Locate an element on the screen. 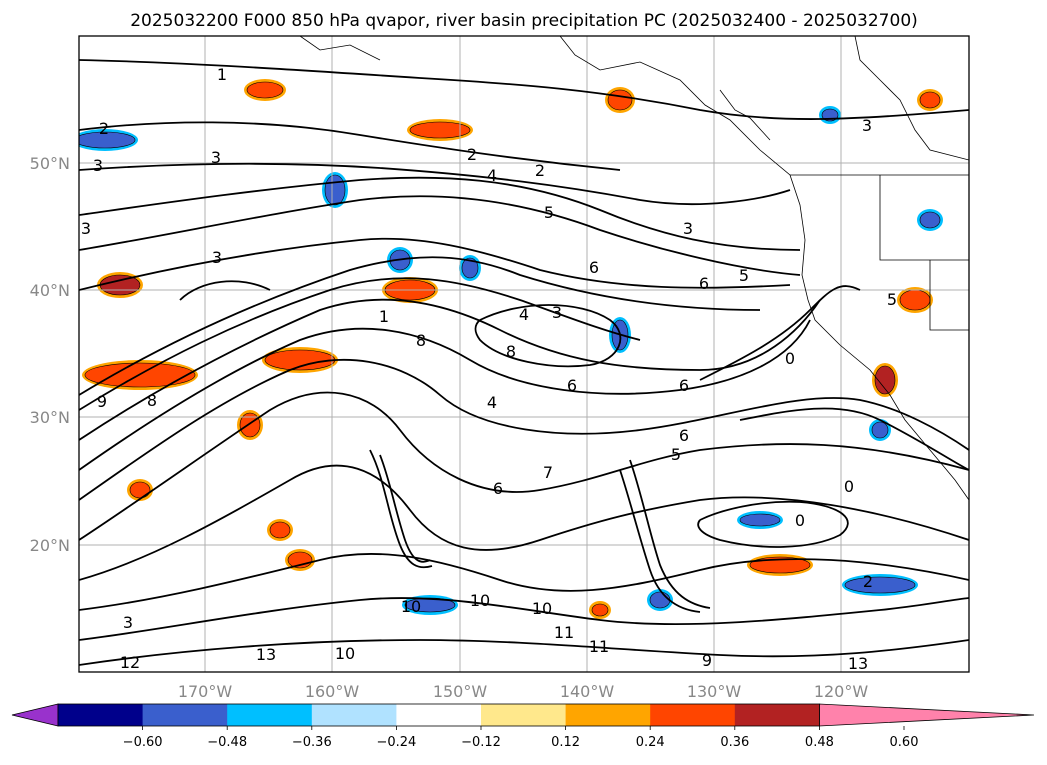  contour-label: 12 is located at coordinates (130, 662).